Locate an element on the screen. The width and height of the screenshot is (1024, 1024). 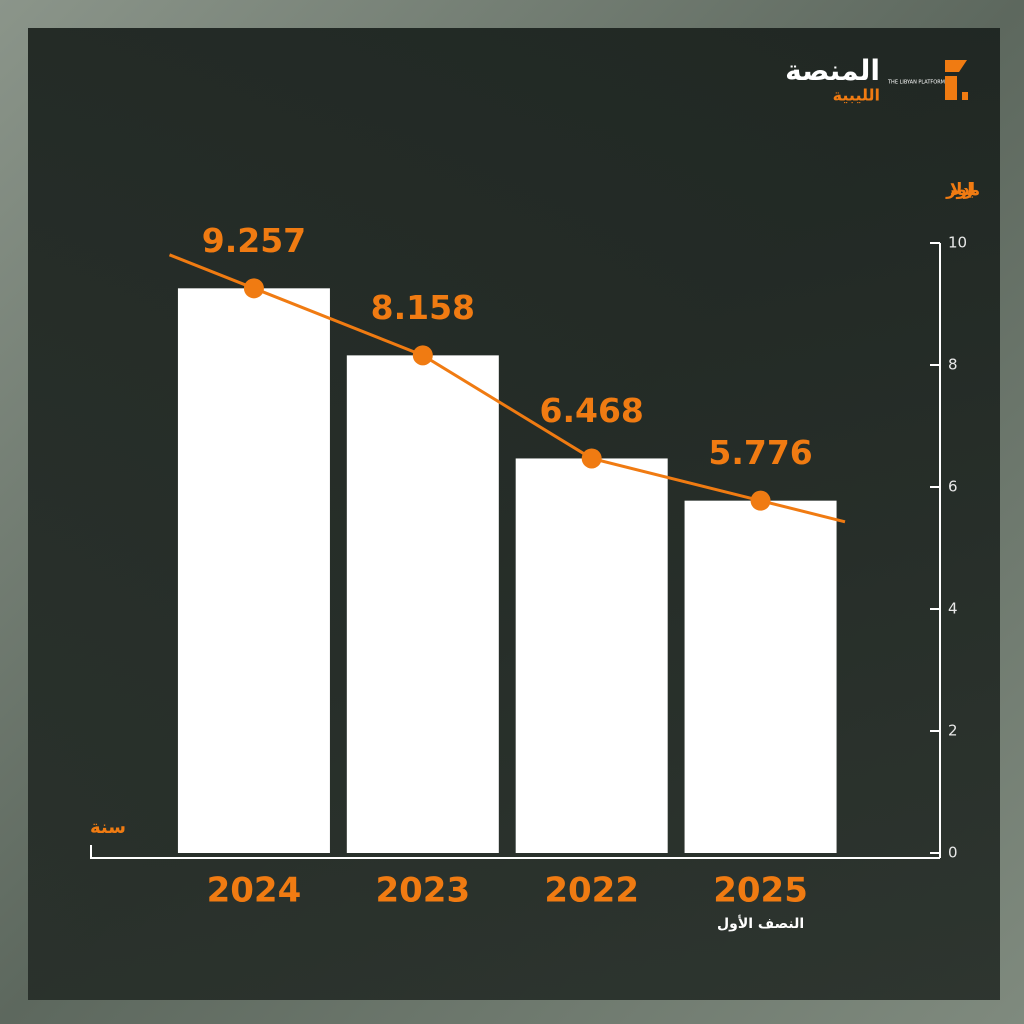
x-tick-label: 2024 is located at coordinates (254, 891).